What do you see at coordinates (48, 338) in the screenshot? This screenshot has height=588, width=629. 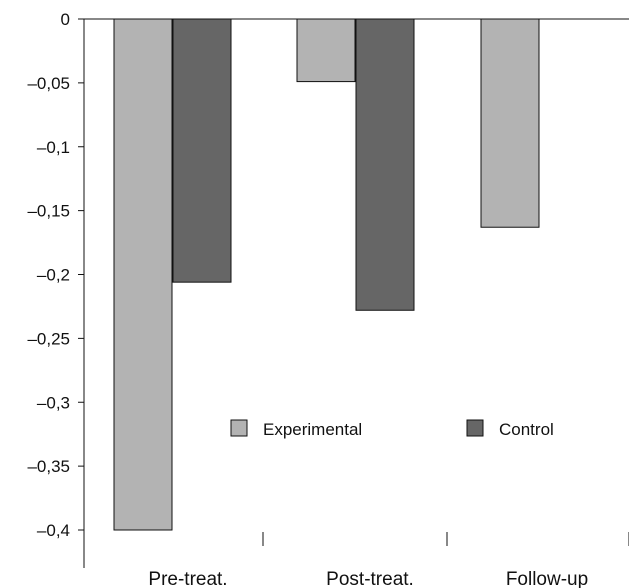 I see `y-tick-label: –0,25` at bounding box center [48, 338].